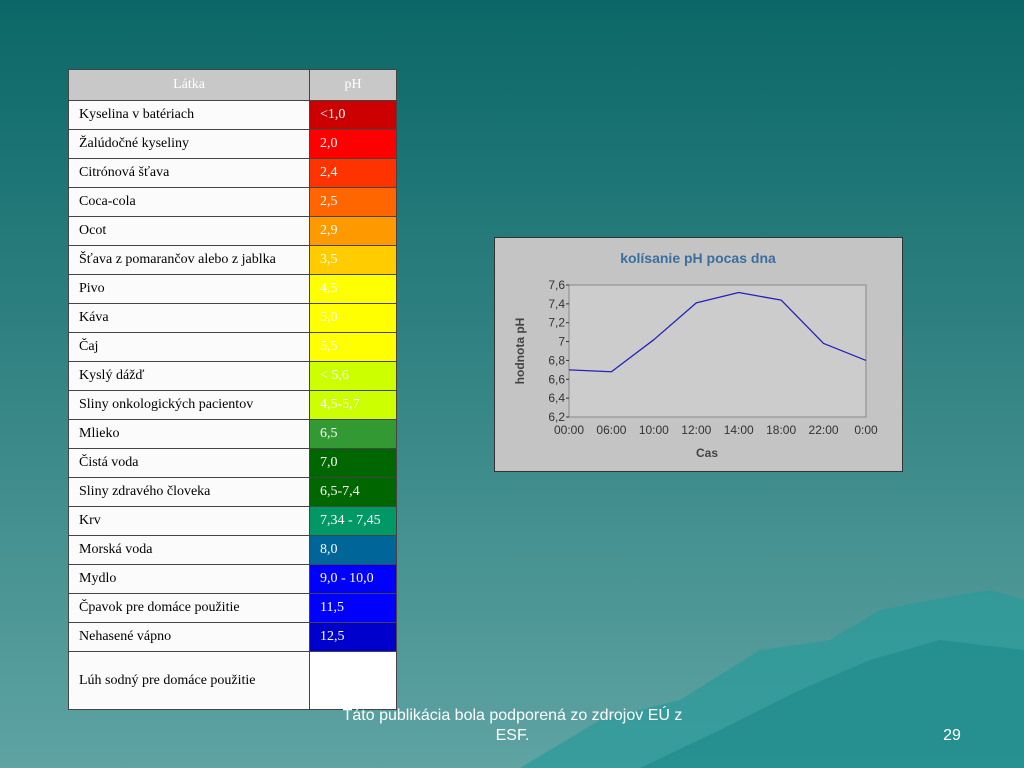 This screenshot has height=768, width=1024. What do you see at coordinates (611, 430) in the screenshot?
I see `x-tick-label: 06:00` at bounding box center [611, 430].